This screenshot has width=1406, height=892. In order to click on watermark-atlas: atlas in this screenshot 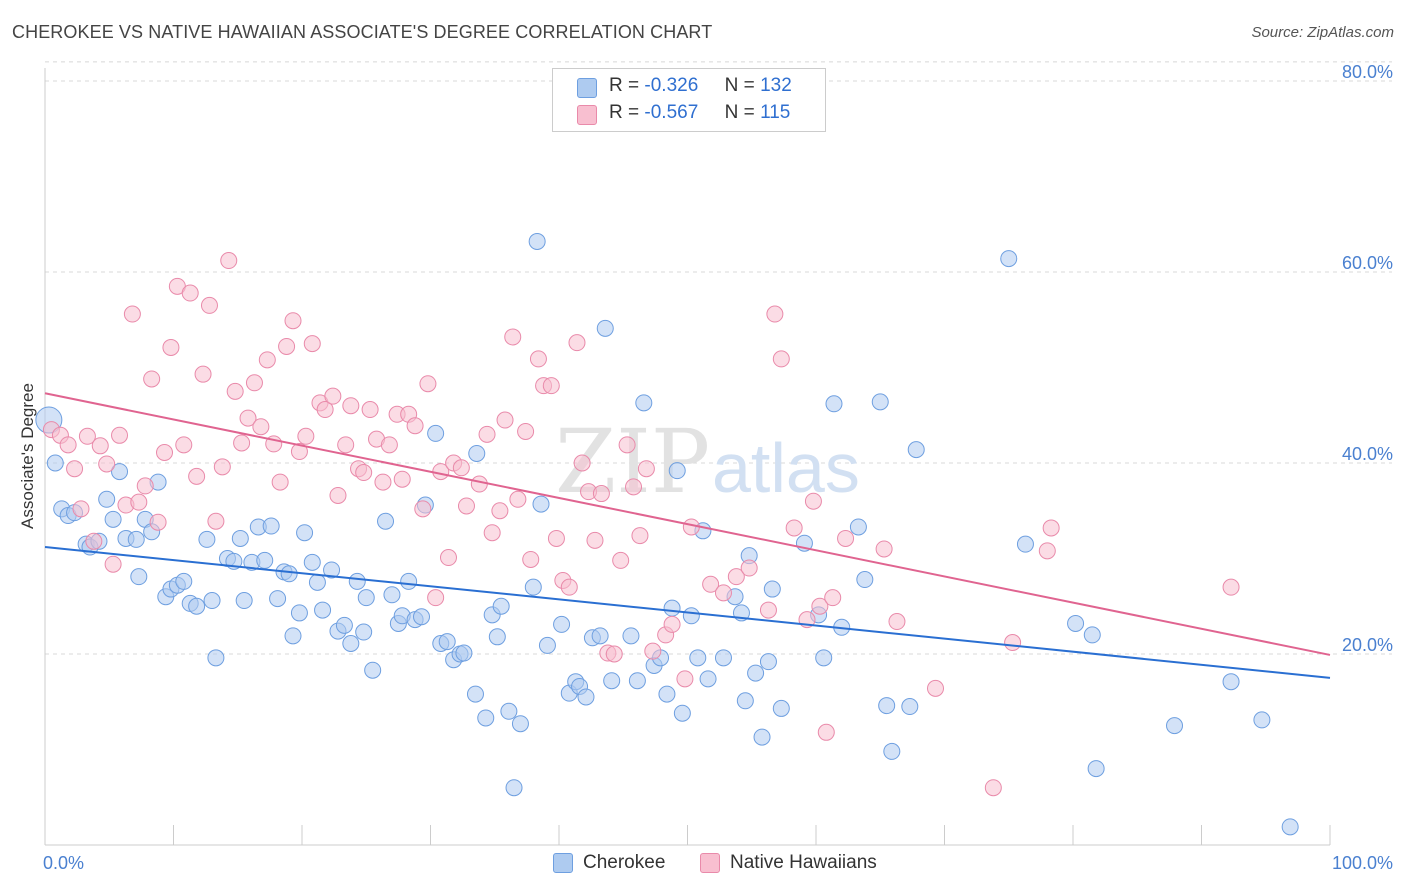, I will do `click(786, 468)`.